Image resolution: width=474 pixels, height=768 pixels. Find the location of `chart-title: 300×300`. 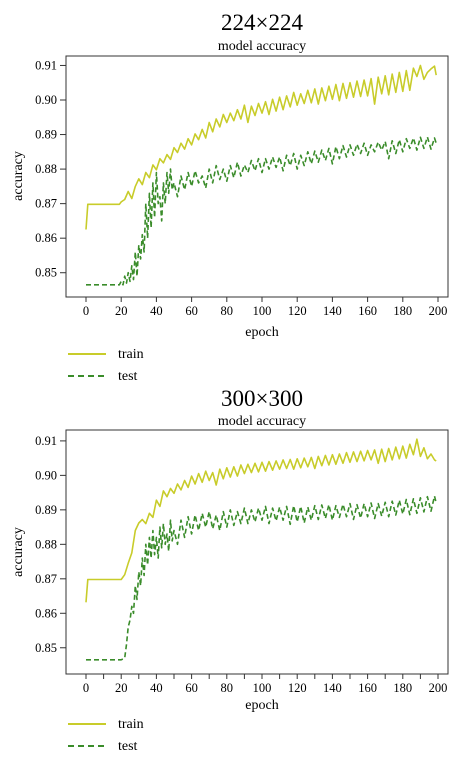

chart-title: 300×300 is located at coordinates (262, 398).